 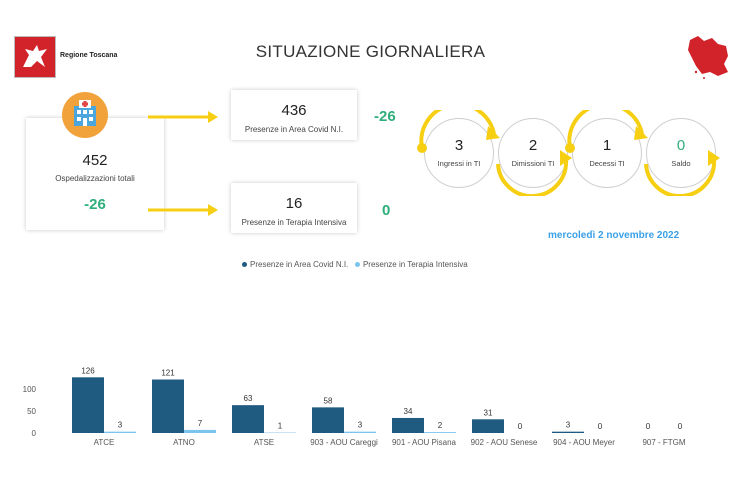 What do you see at coordinates (386, 210) in the screenshot?
I see `icu-delta: 0` at bounding box center [386, 210].